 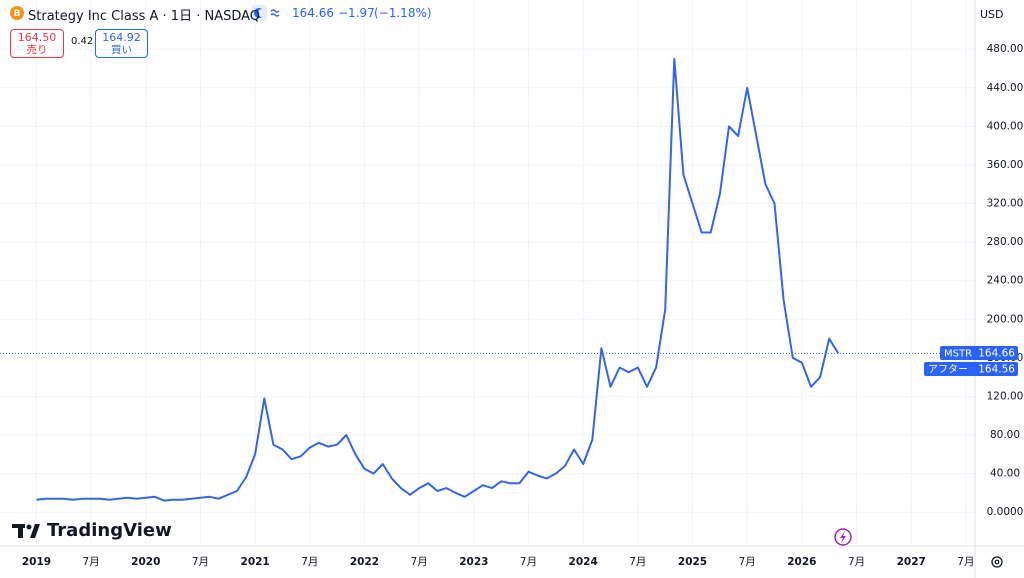 What do you see at coordinates (1005, 396) in the screenshot?
I see `y-tick-label: 120.00` at bounding box center [1005, 396].